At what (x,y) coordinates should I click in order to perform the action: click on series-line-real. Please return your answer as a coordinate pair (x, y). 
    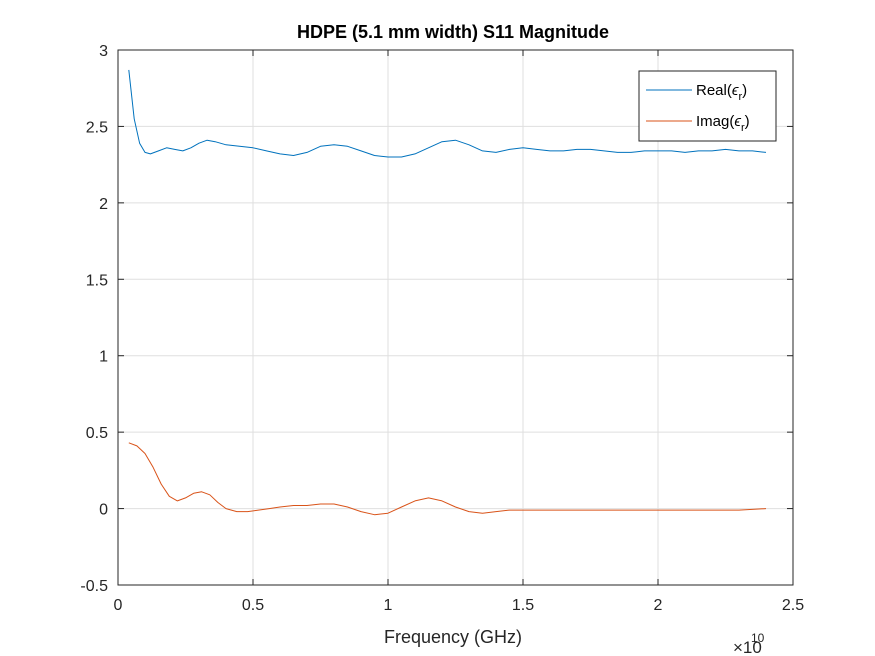
    Looking at the image, I should click on (447, 113).